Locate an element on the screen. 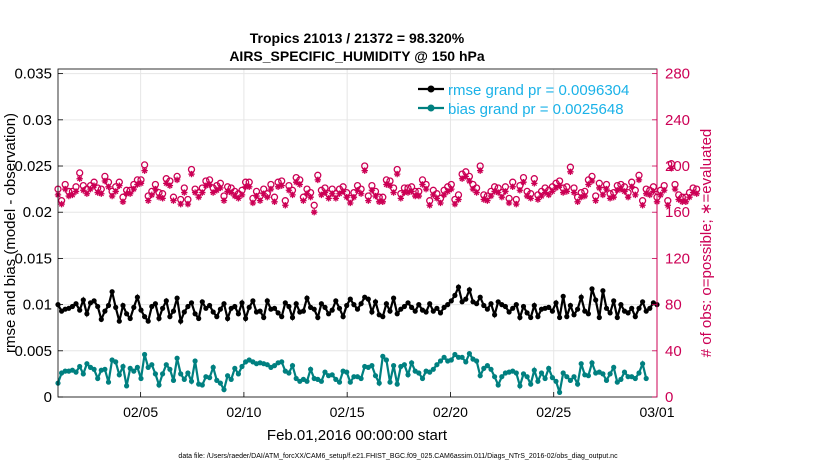 The width and height of the screenshot is (830, 470). x-tick-label: 02/25 is located at coordinates (553, 412).